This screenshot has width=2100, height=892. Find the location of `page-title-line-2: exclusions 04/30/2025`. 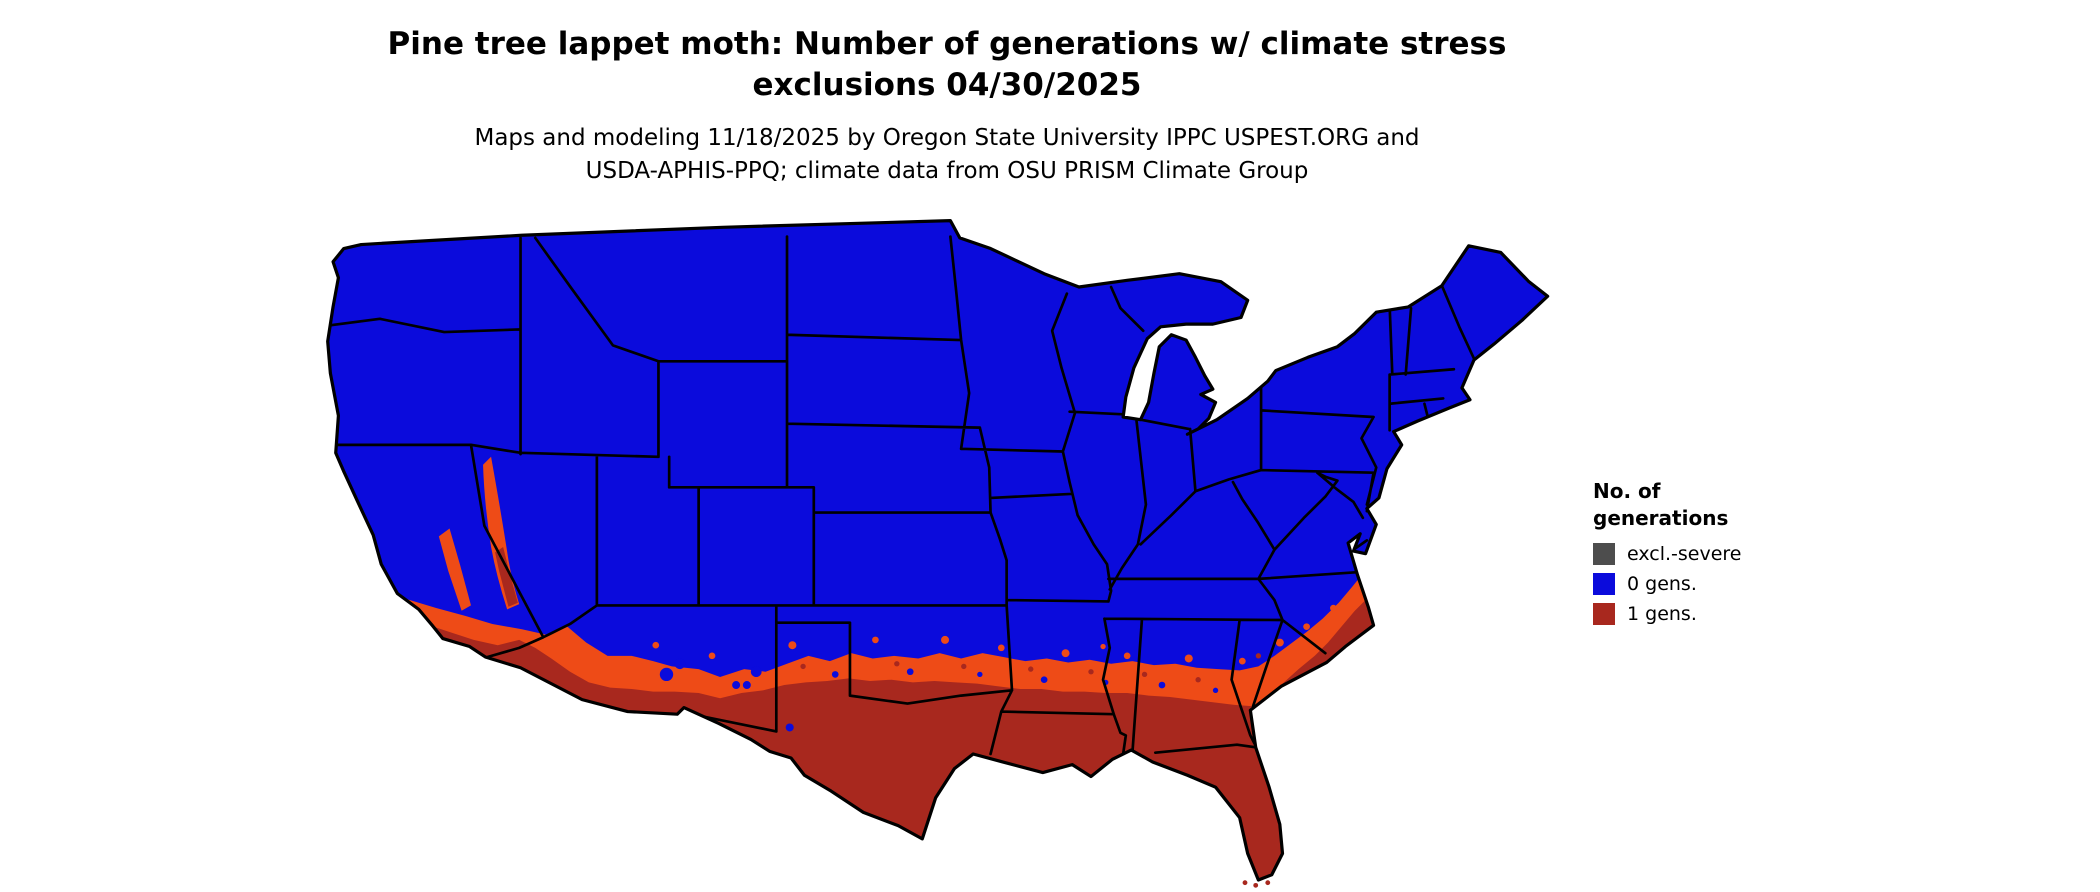

page-title-line-2: exclusions 04/30/2025 is located at coordinates (947, 85).